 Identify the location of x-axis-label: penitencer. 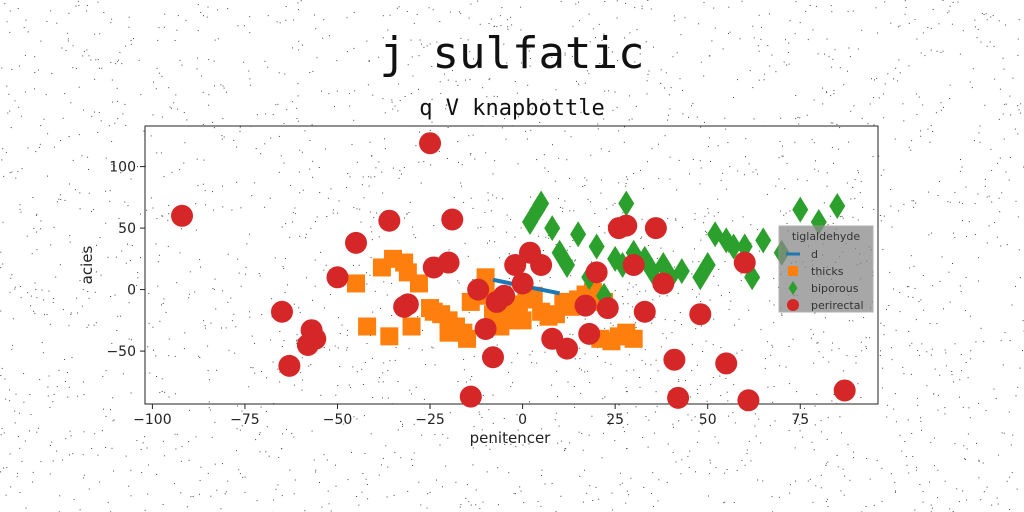
(511, 438).